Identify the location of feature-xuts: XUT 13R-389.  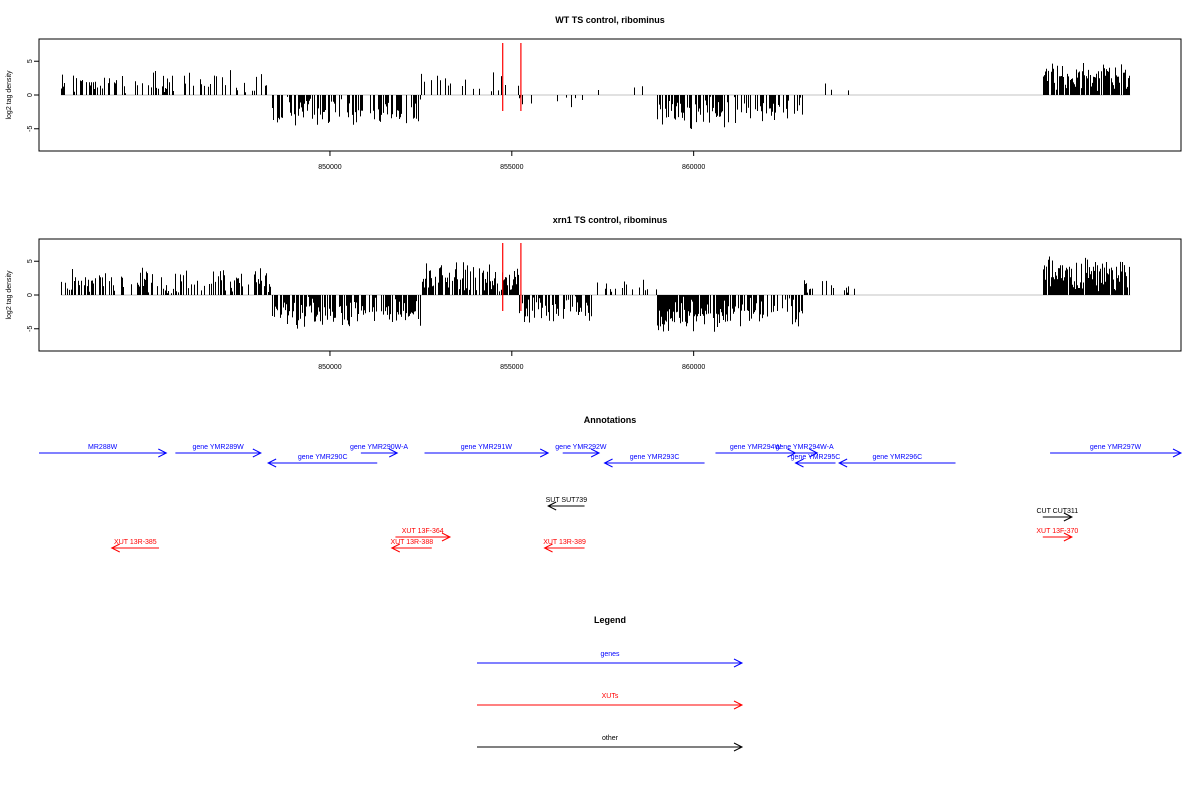
(564, 546).